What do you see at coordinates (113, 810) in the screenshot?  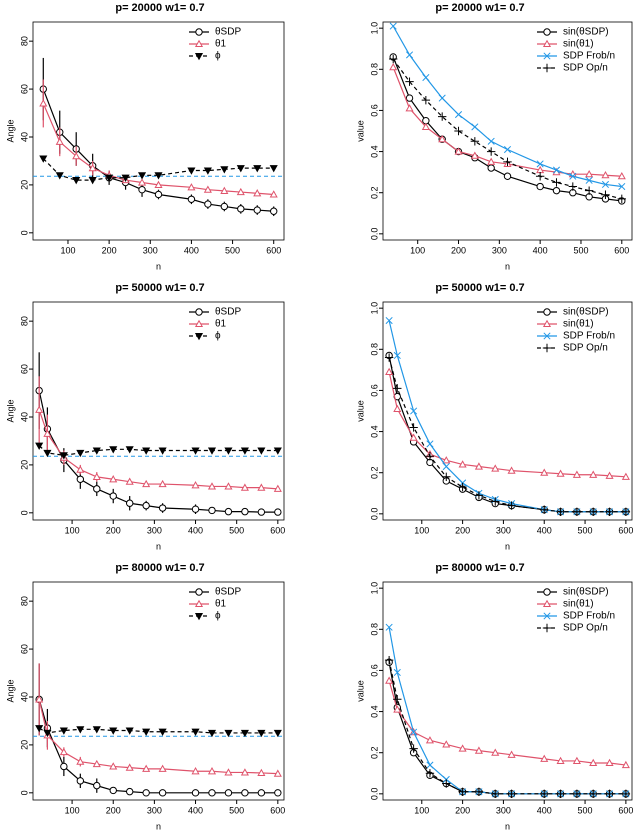 I see `x-tick-label: 200` at bounding box center [113, 810].